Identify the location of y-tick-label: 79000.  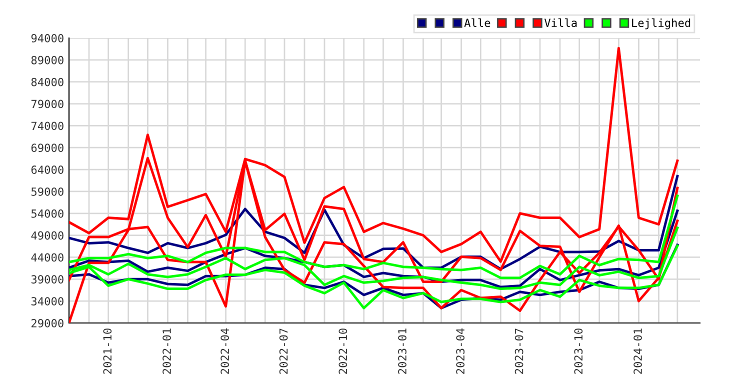
(47, 104).